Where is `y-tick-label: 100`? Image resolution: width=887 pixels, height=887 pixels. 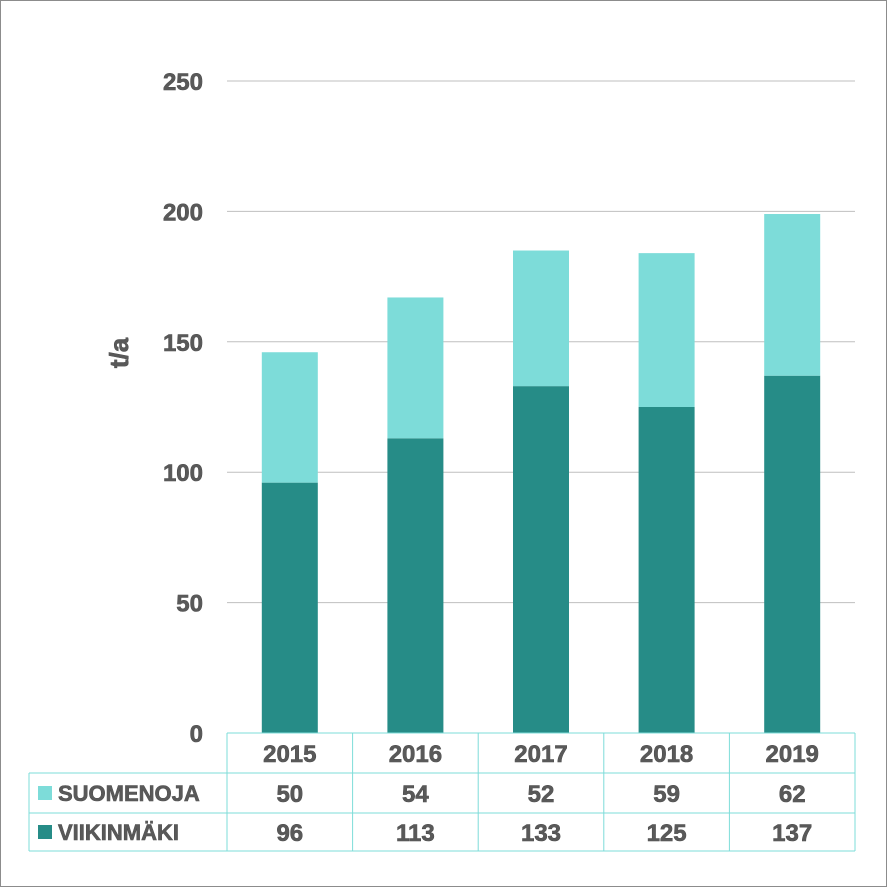
y-tick-label: 100 is located at coordinates (183, 473).